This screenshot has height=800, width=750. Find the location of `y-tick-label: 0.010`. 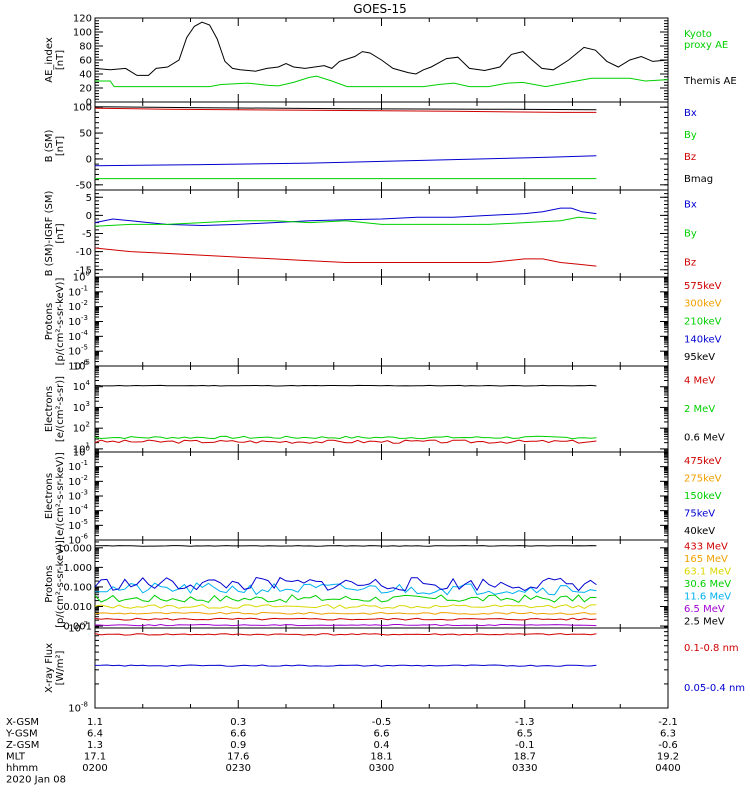

y-tick-label: 0.010 is located at coordinates (77, 607).